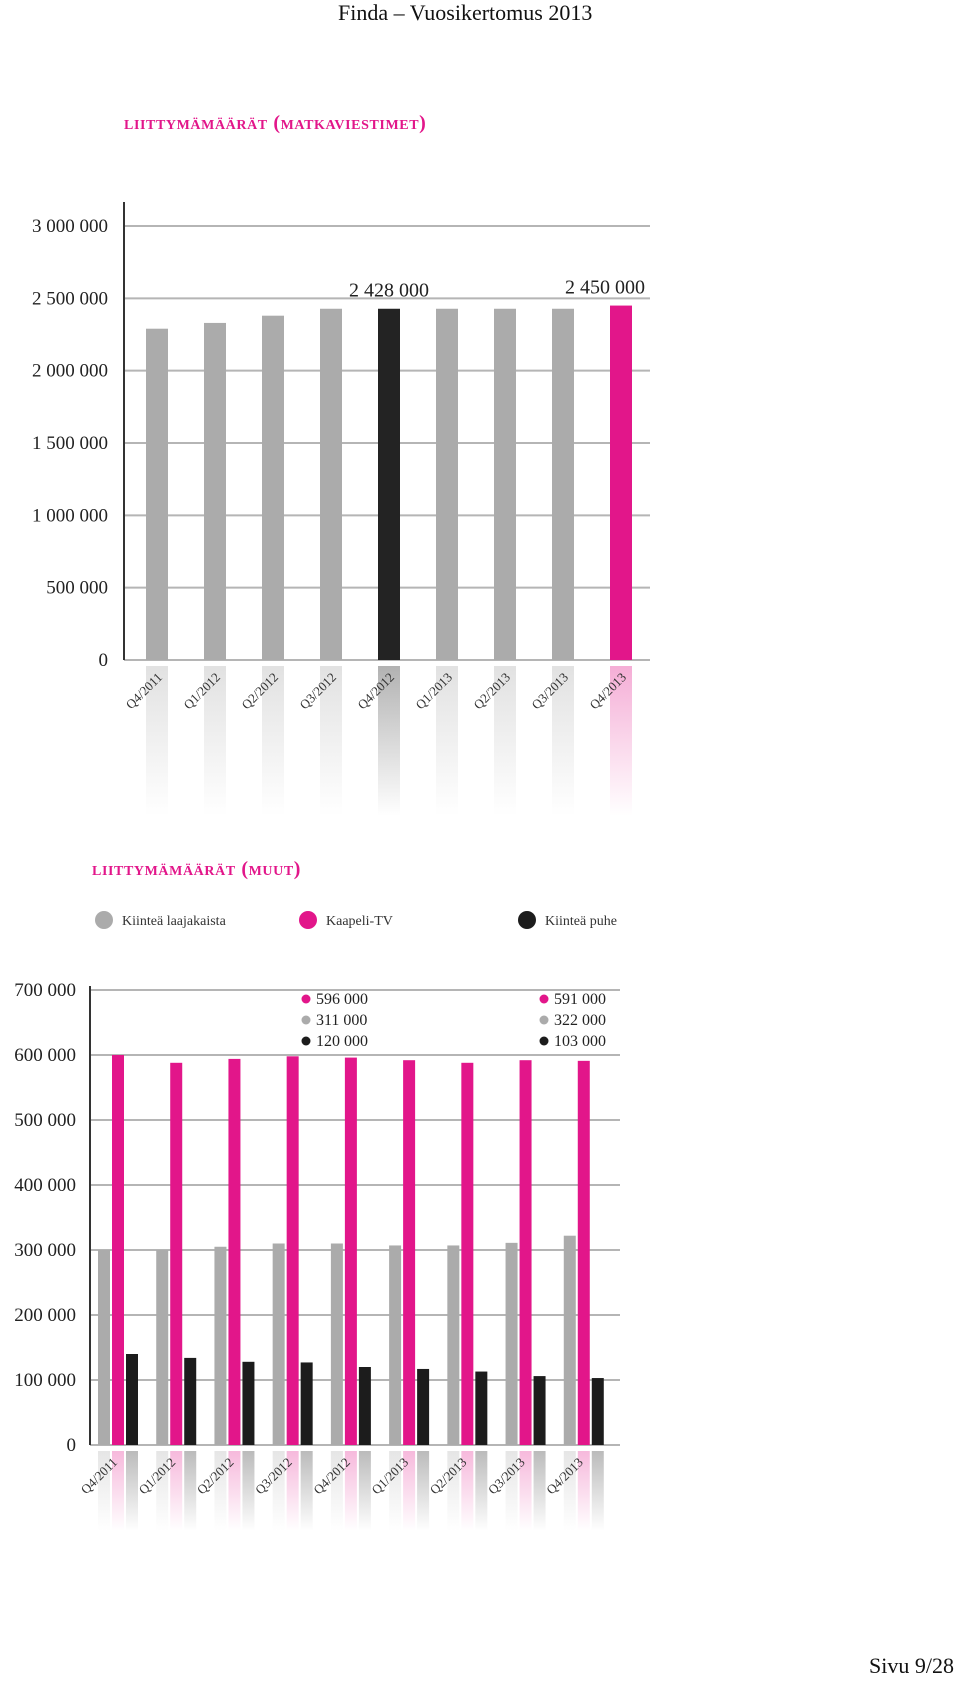 This screenshot has width=960, height=1681. I want to click on annotation-value: 103 000, so click(580, 1041).